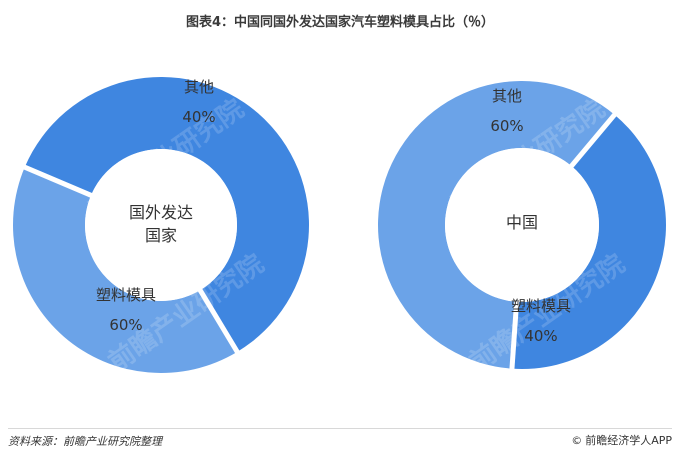  What do you see at coordinates (340, 22) in the screenshot?
I see `chart-title: 图表4：中国同国外发达国家汽车塑料模具占比（％）` at bounding box center [340, 22].